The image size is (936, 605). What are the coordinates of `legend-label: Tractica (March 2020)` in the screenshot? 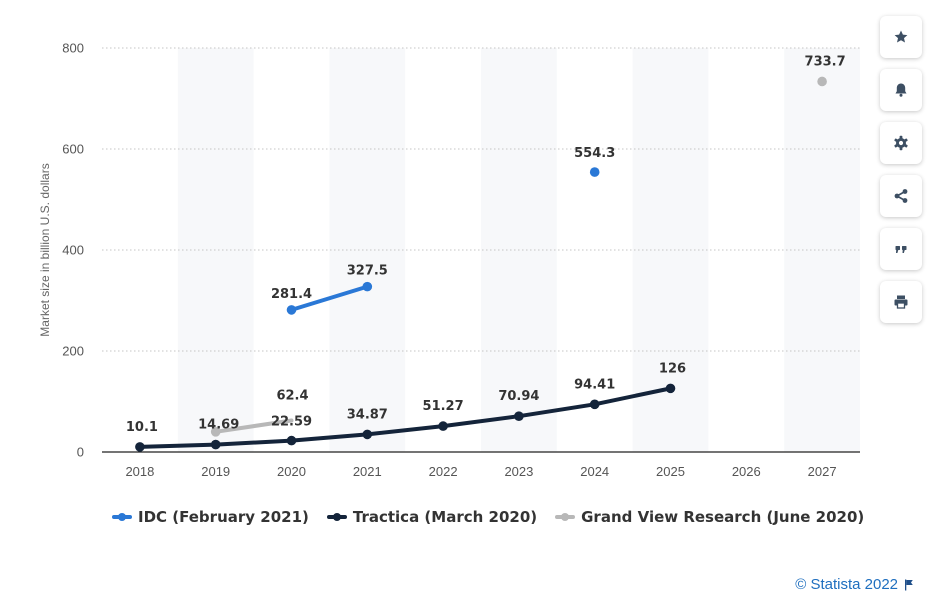 It's located at (445, 517).